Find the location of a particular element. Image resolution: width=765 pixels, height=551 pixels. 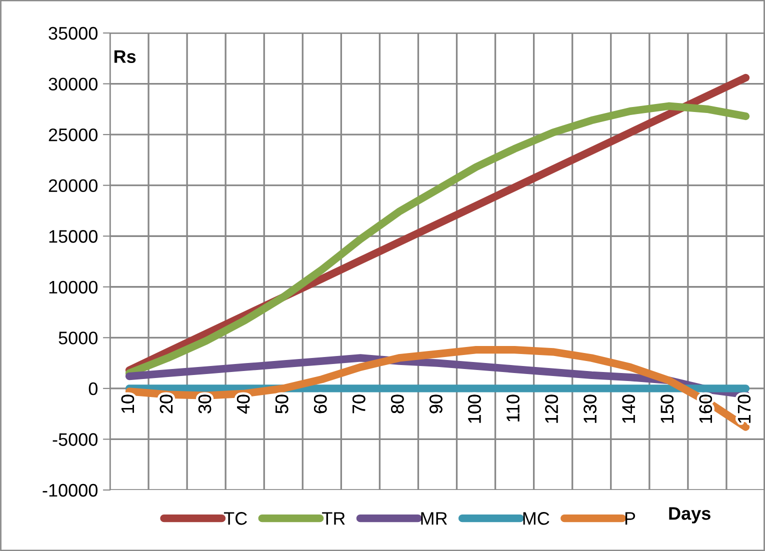

x-tick-label: 120 is located at coordinates (551, 408).